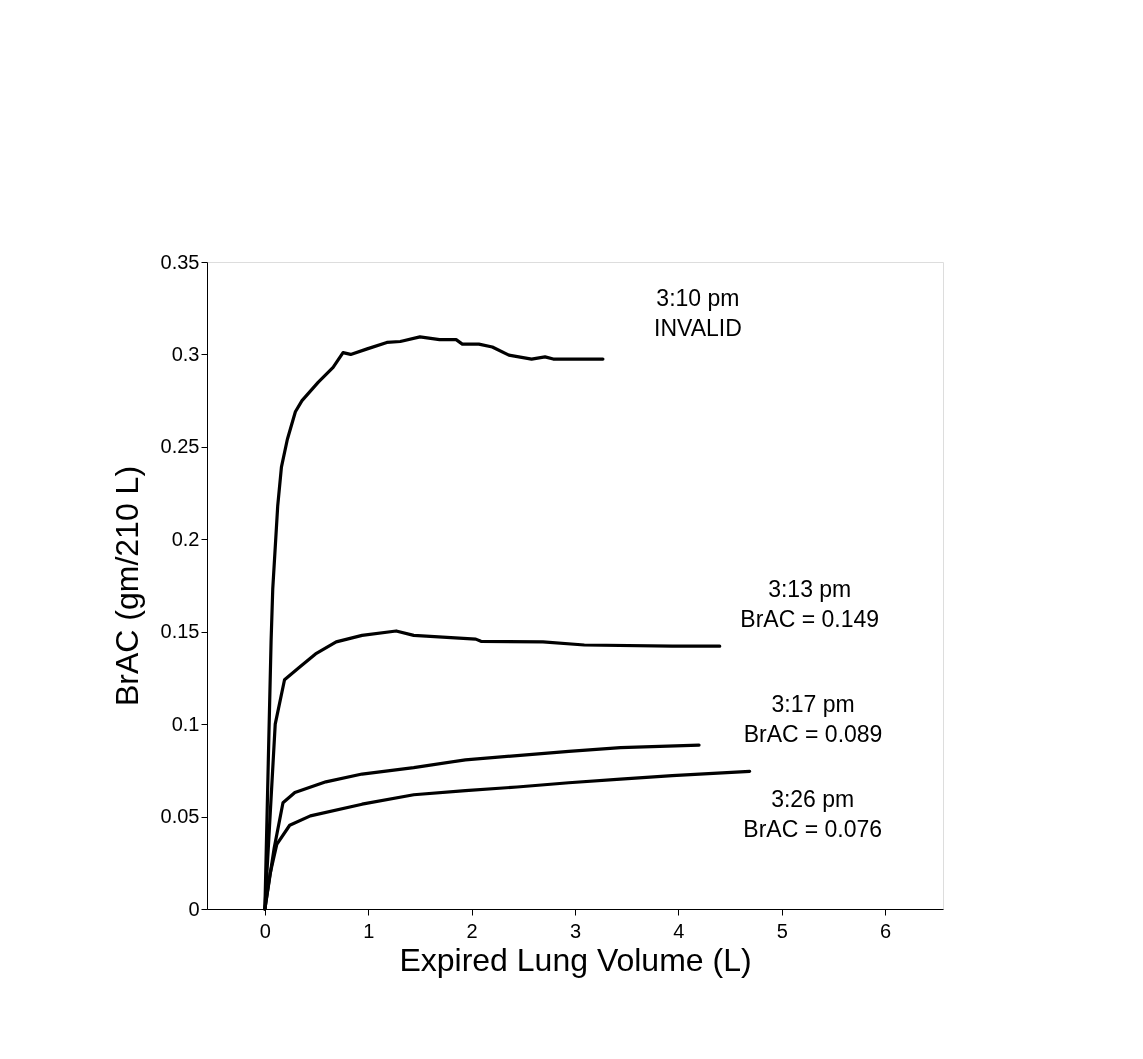  What do you see at coordinates (782, 930) in the screenshot?
I see `x-tick-label: 5` at bounding box center [782, 930].